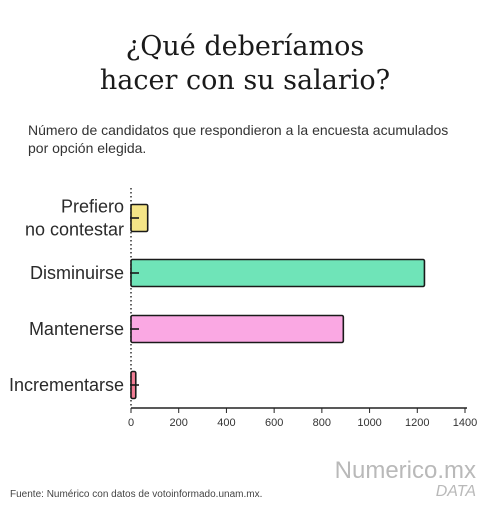 This screenshot has height=510, width=490. I want to click on x-tick-label: 0, so click(131, 423).